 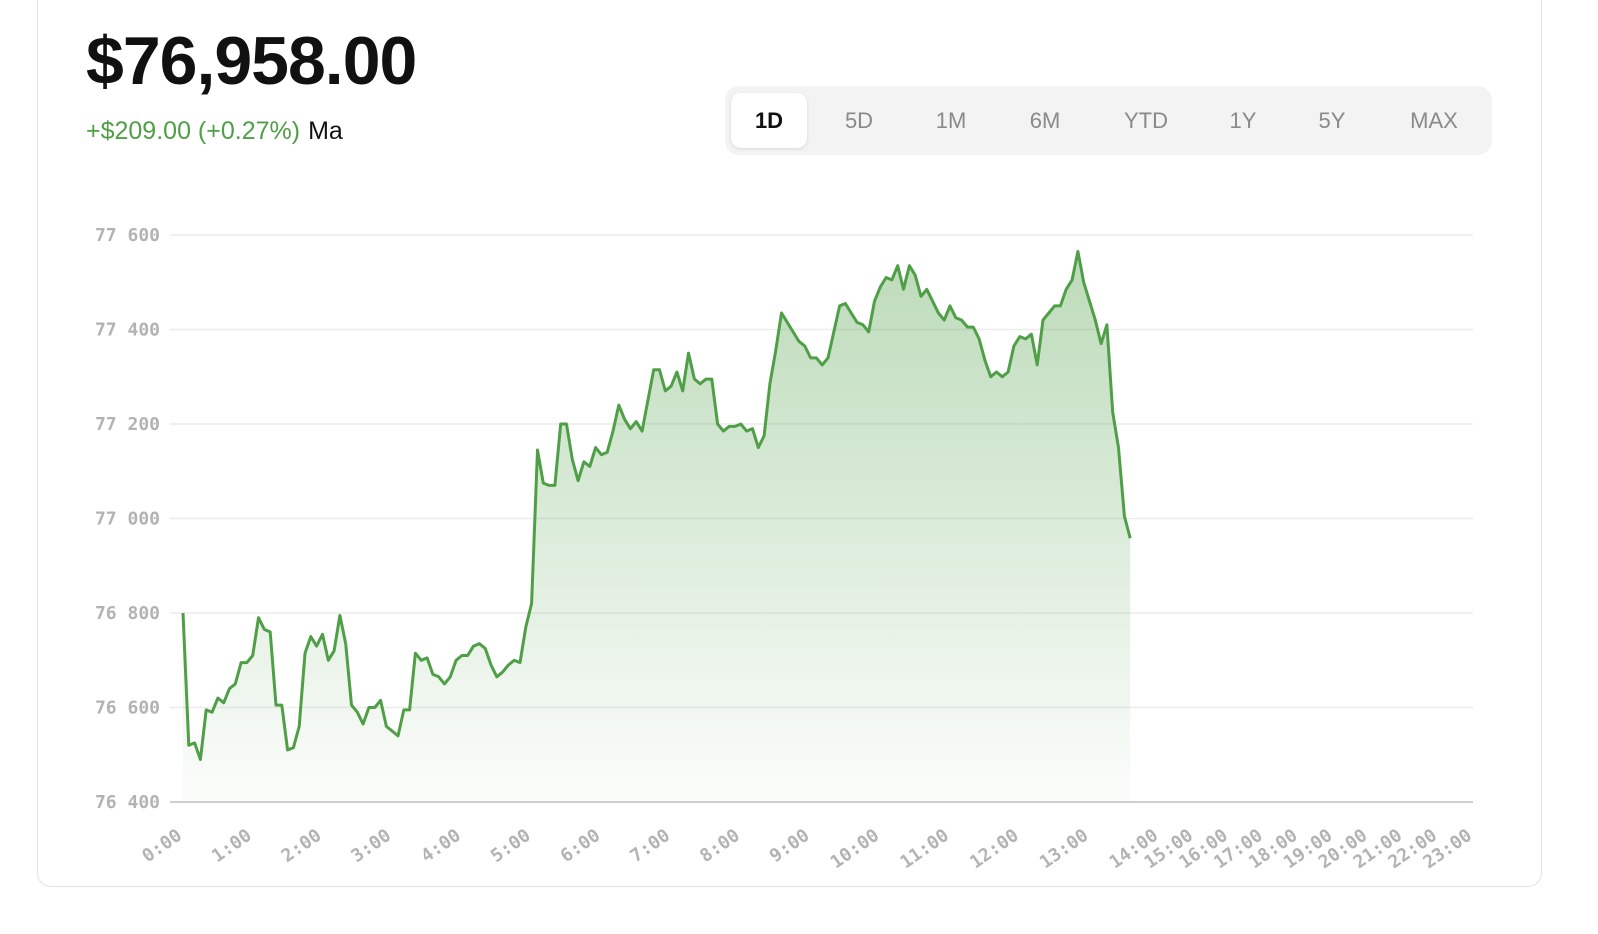 I want to click on x-tick-label: 5:00, so click(x=511, y=846).